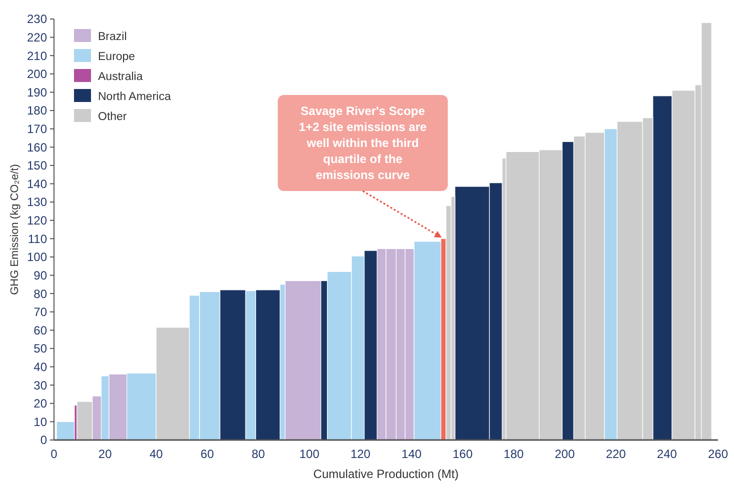  What do you see at coordinates (41, 312) in the screenshot?
I see `y-tick-label: 70` at bounding box center [41, 312].